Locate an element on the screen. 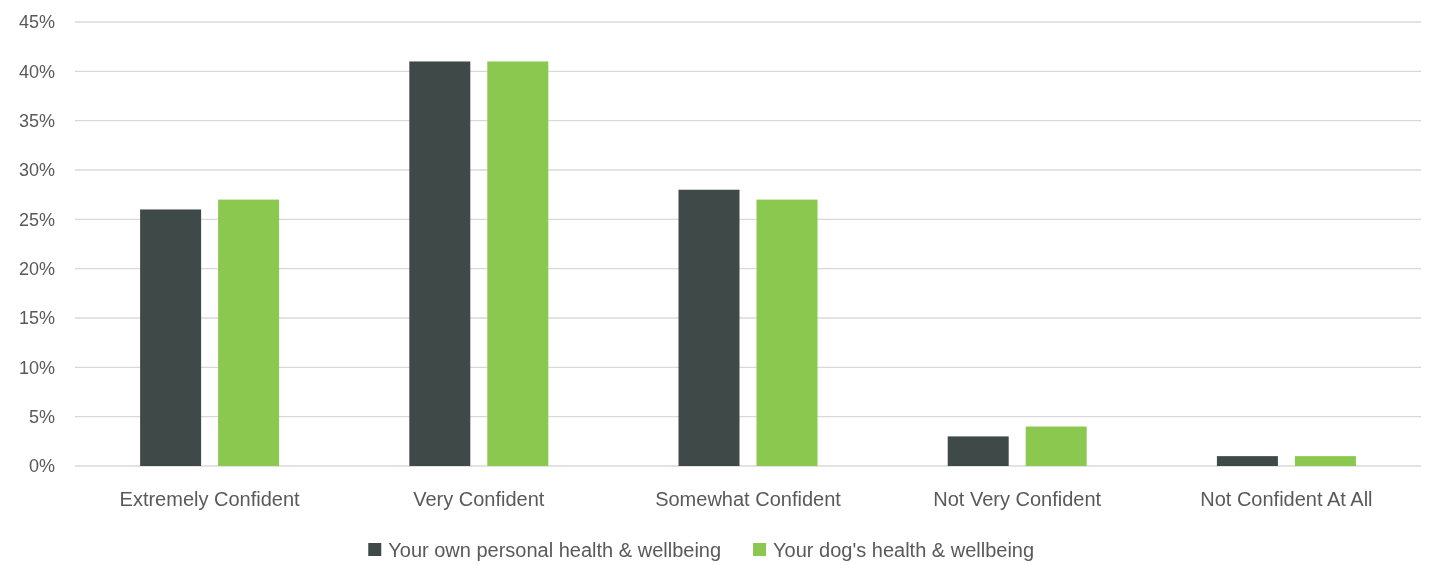 This screenshot has width=1441, height=565. x-tick-label: Not Very Confident is located at coordinates (1017, 499).